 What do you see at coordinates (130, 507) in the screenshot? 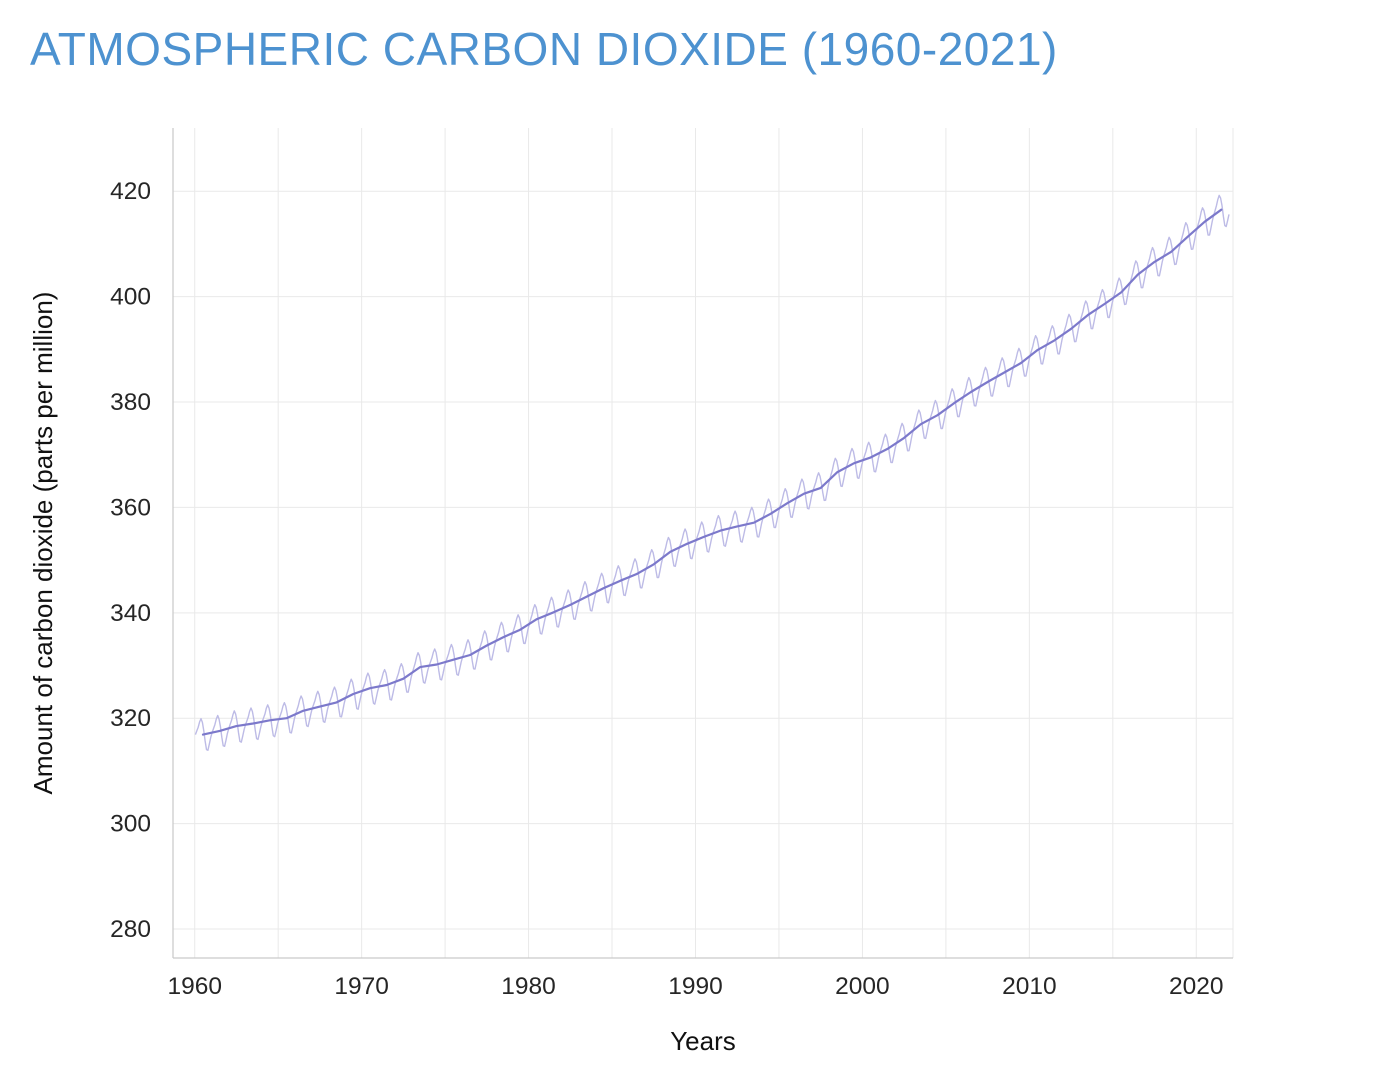
I see `y-tick-label: 360` at bounding box center [130, 507].